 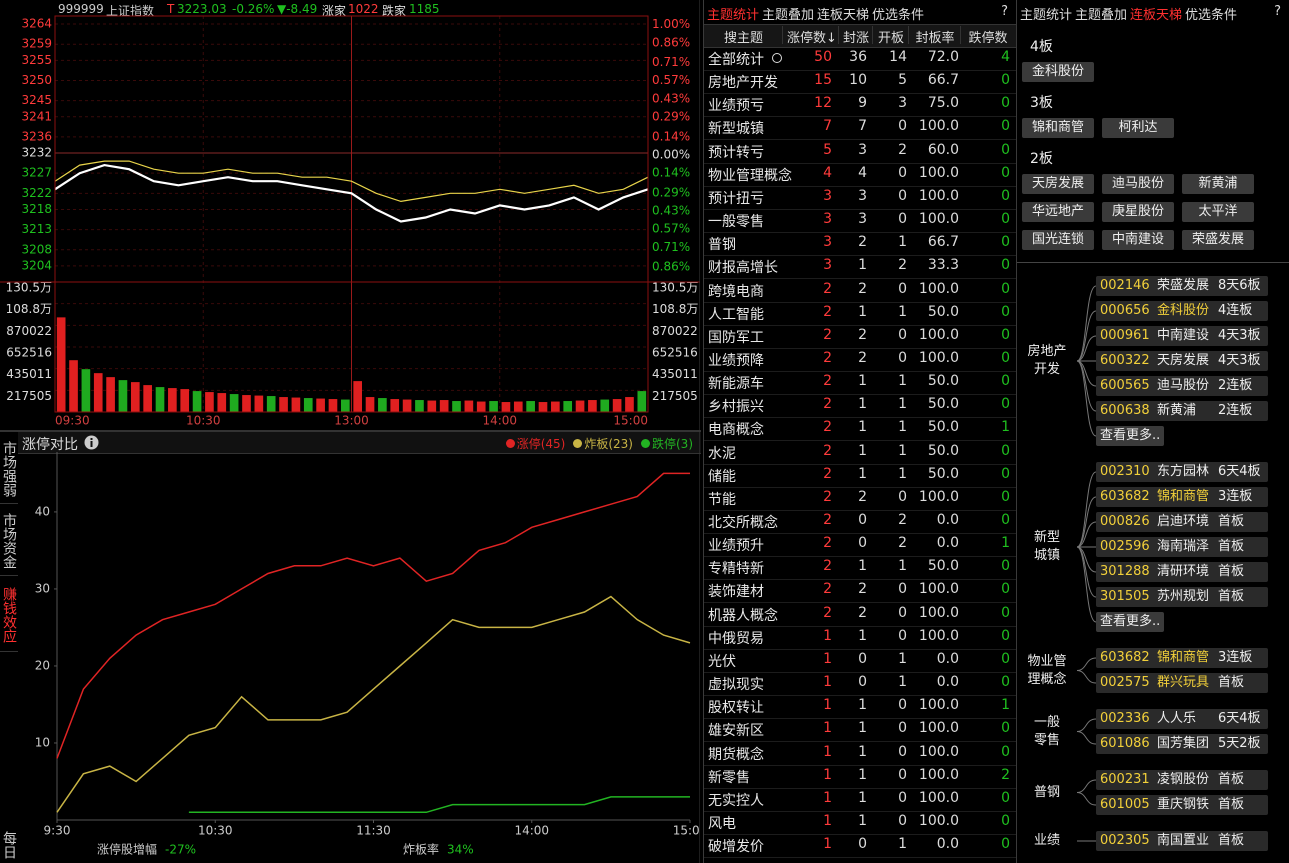 What do you see at coordinates (860, 499) in the screenshot?
I see `table-row: 节能 2 2 0 100.0 0` at bounding box center [860, 499].